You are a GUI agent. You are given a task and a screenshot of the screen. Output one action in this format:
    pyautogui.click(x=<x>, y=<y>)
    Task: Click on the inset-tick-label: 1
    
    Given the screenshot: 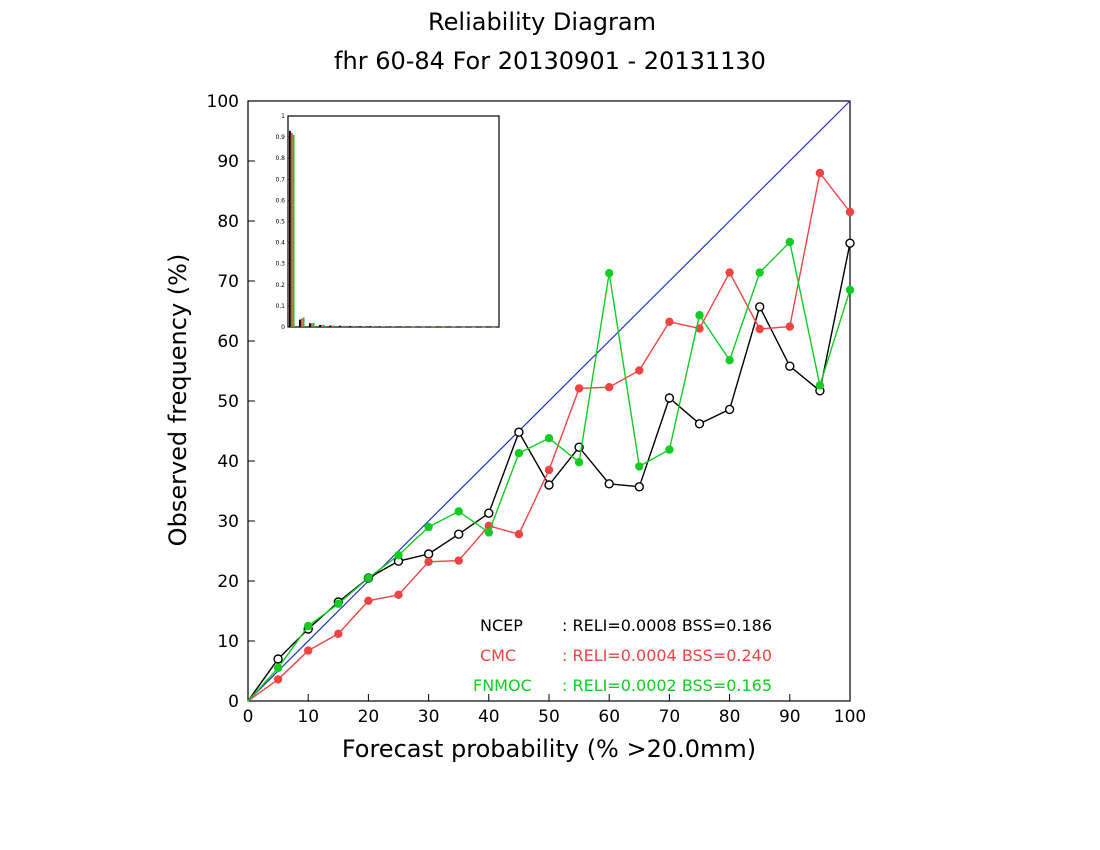 What is the action you would take?
    pyautogui.click(x=283, y=116)
    